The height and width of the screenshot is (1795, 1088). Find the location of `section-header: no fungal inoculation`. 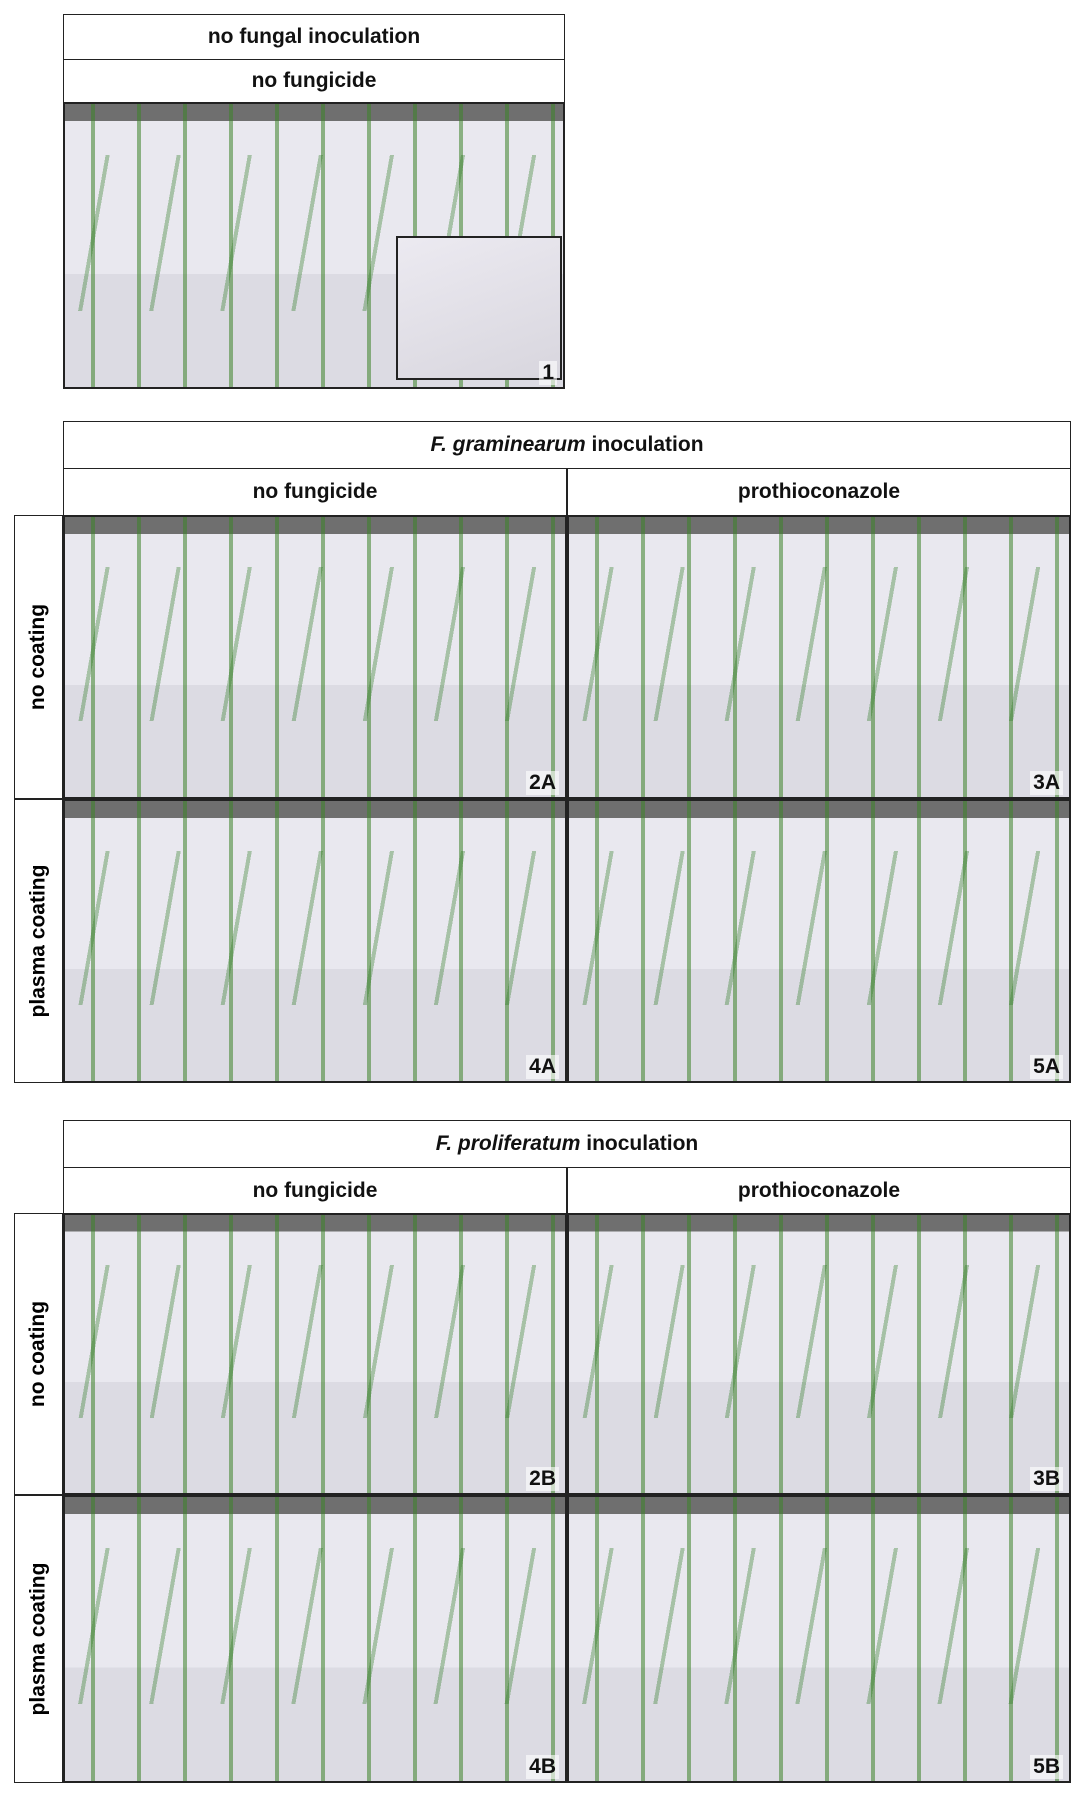

section-header: no fungal inoculation is located at coordinates (314, 37).